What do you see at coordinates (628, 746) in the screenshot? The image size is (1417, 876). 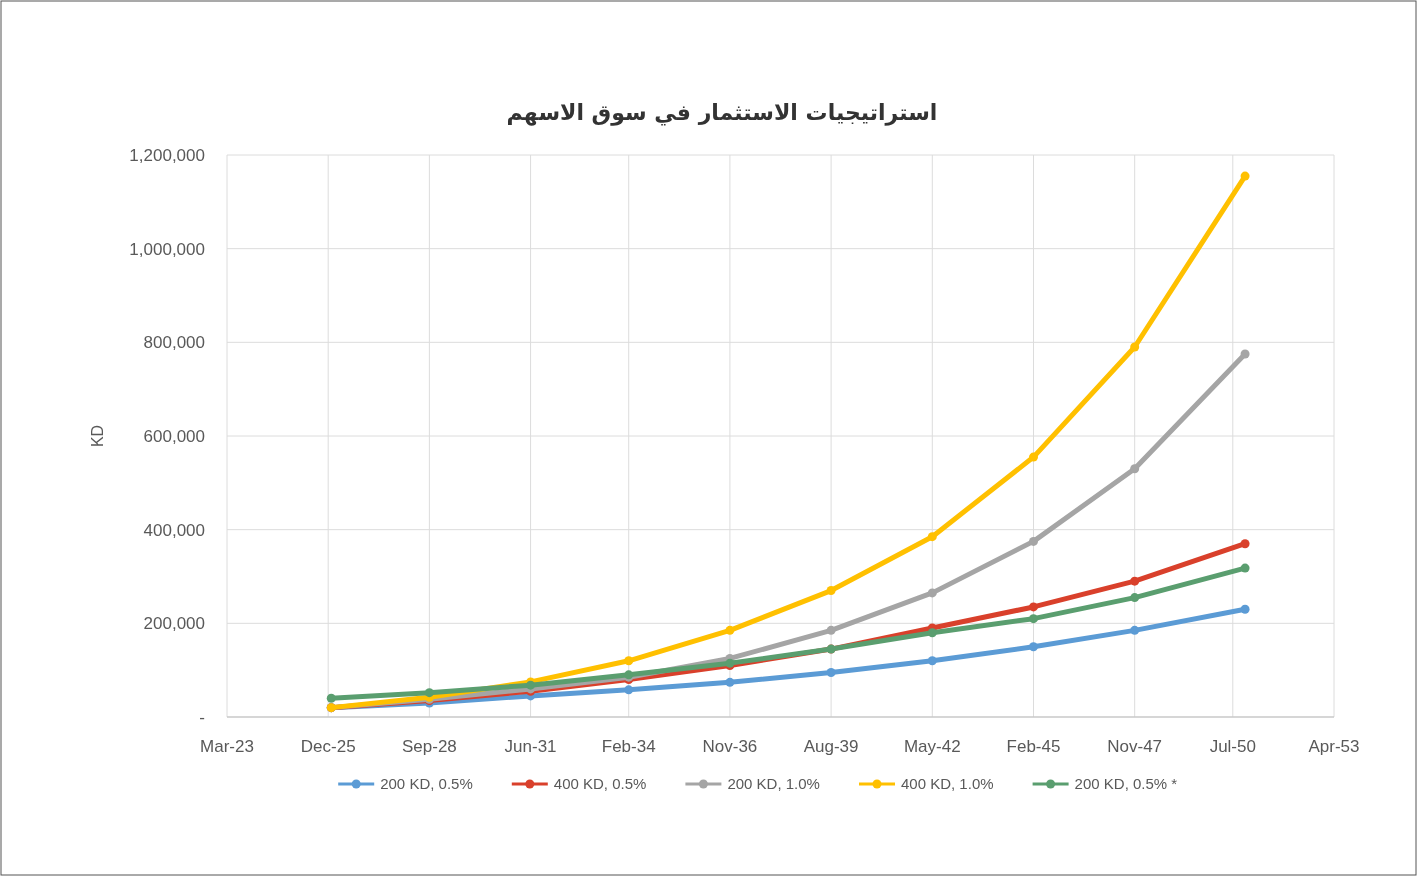 I see `x-tick-label: Feb-34` at bounding box center [628, 746].